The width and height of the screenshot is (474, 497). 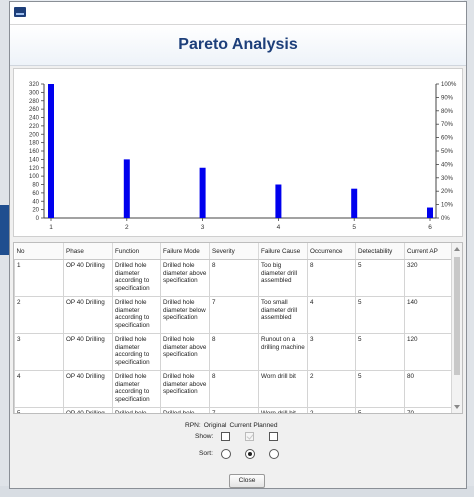 What do you see at coordinates (35, 211) in the screenshot?
I see `y-tick-label: 20` at bounding box center [35, 211].